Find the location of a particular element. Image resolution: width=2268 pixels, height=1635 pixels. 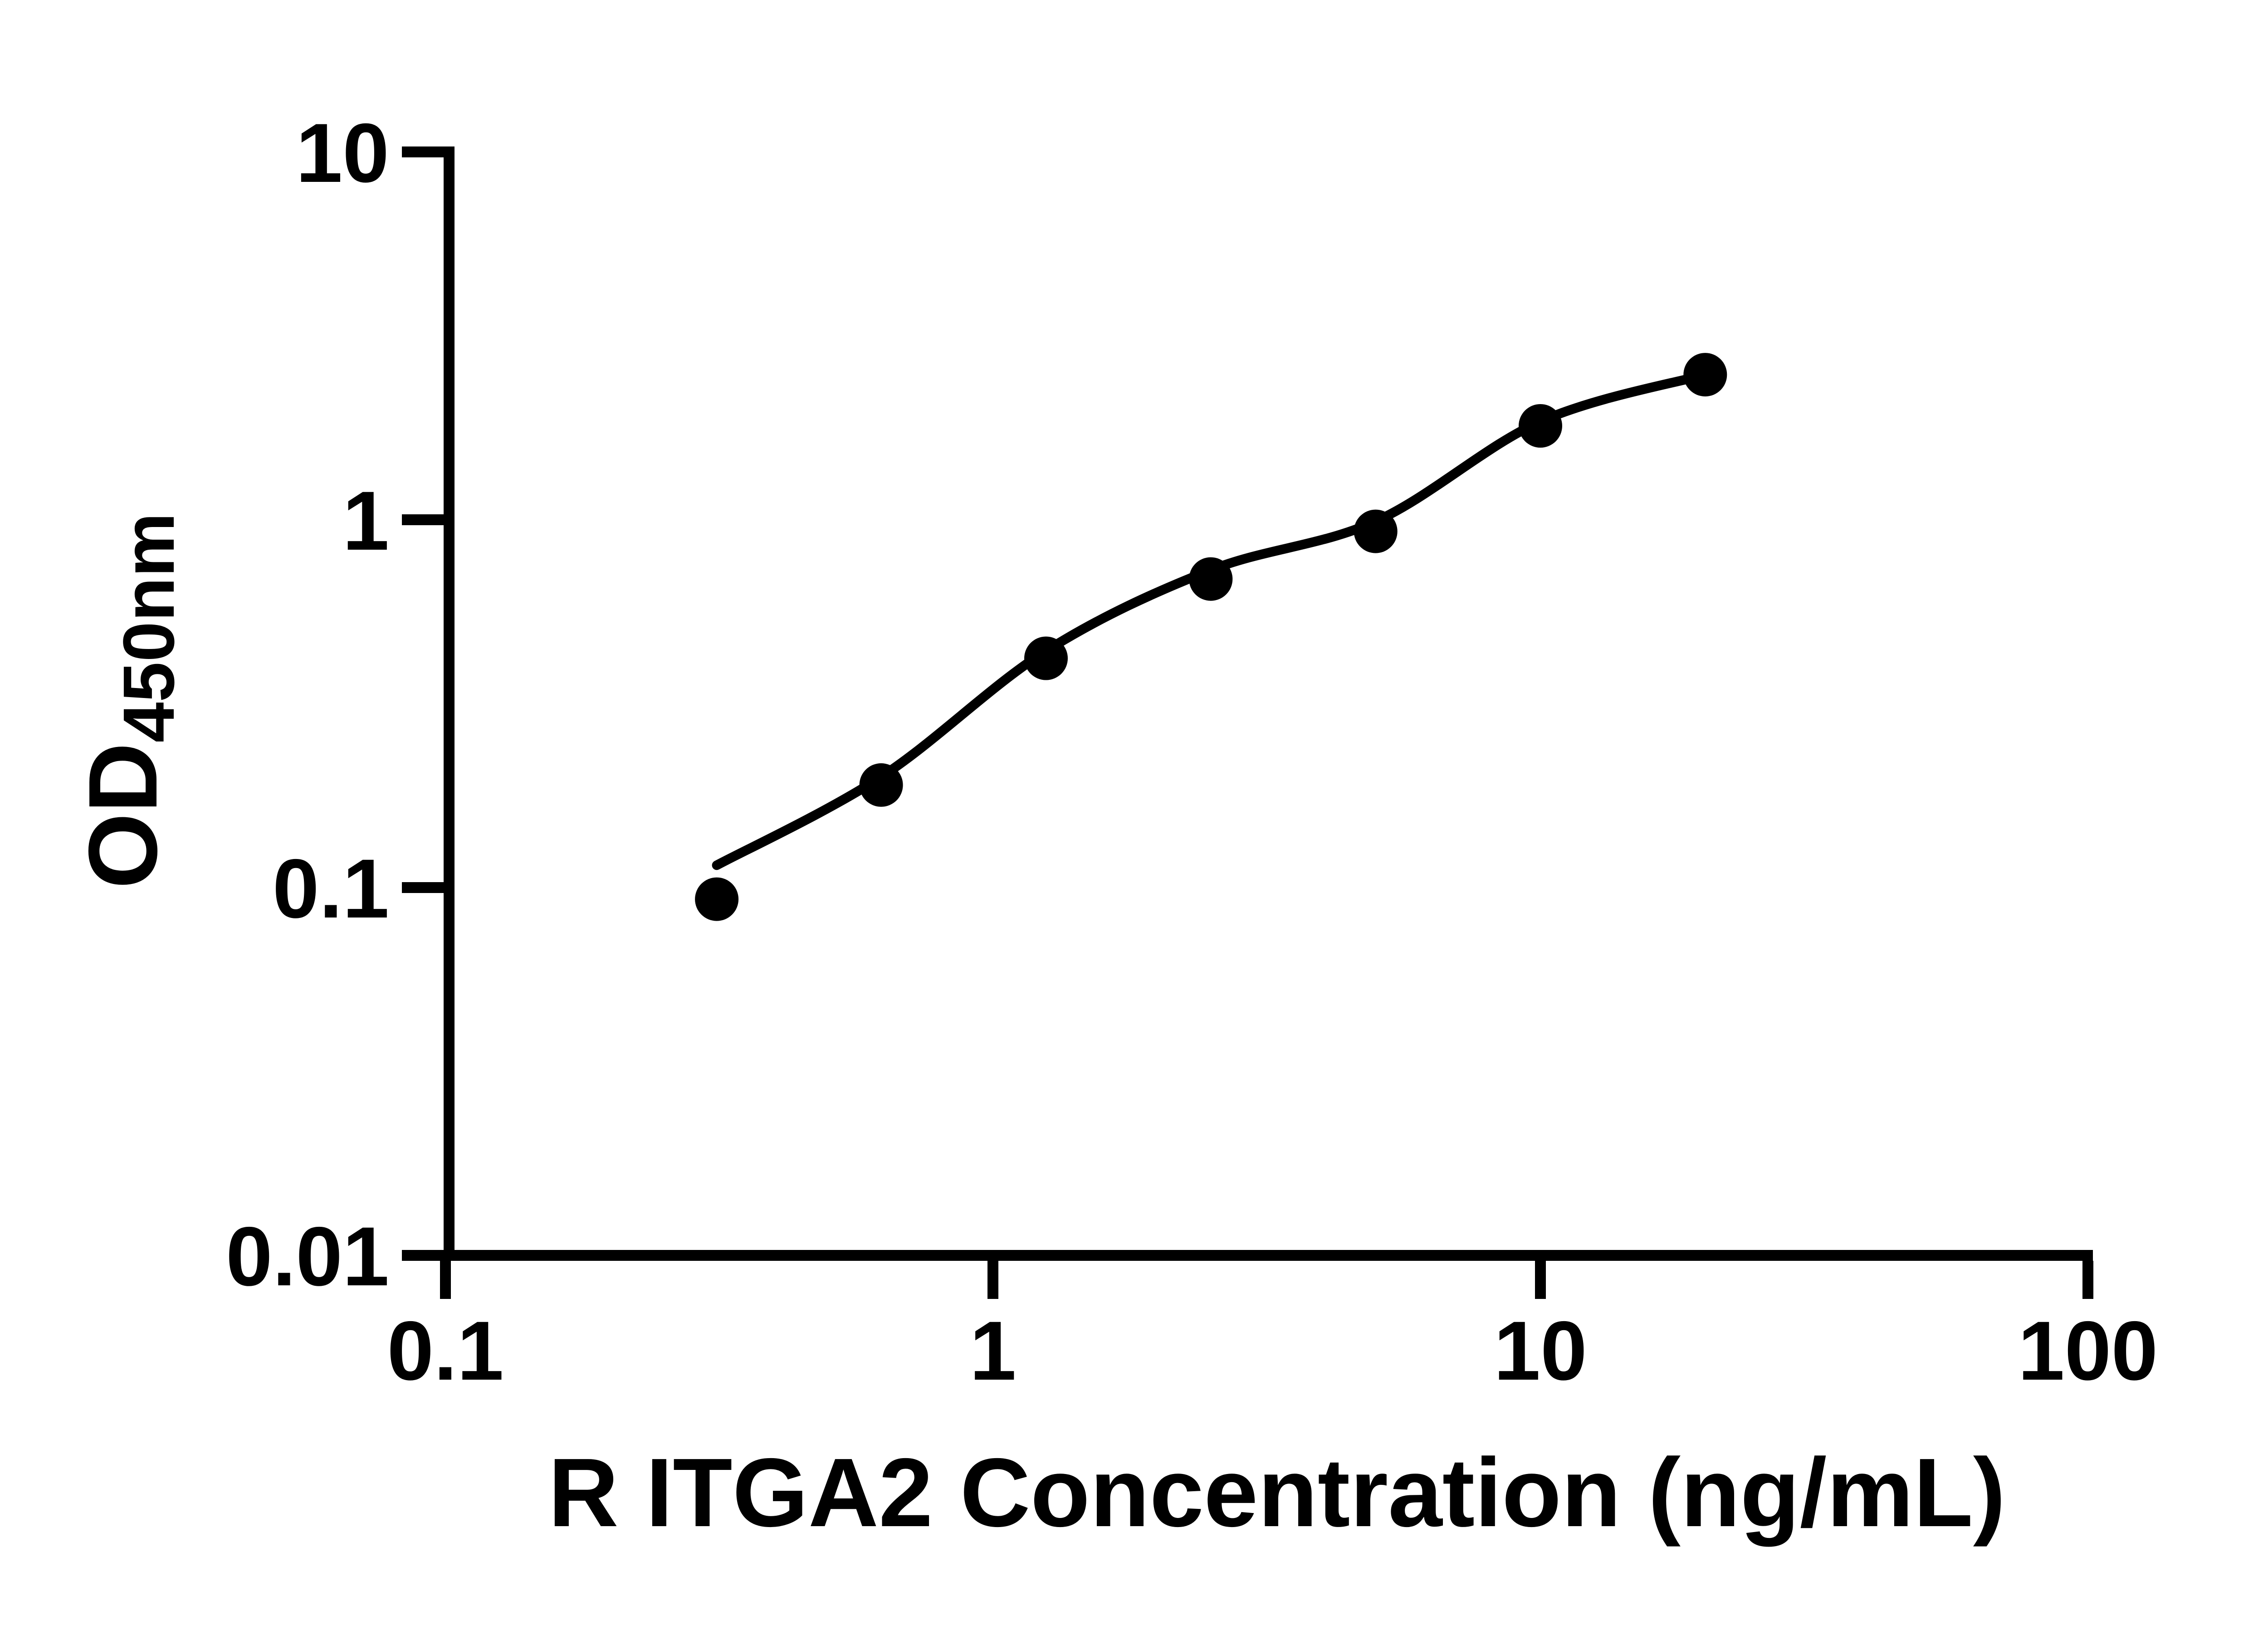

x-axis-title: R ITGA2 Concentration (ng/mL) is located at coordinates (1277, 1493).